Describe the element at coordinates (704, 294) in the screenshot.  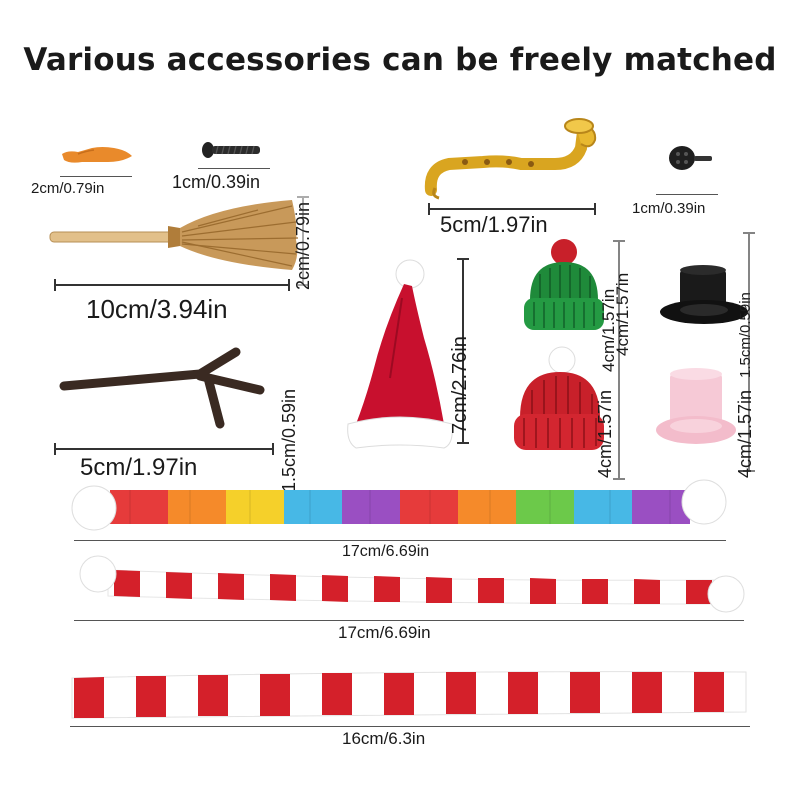
I see `black-top-hat-icon` at that location.